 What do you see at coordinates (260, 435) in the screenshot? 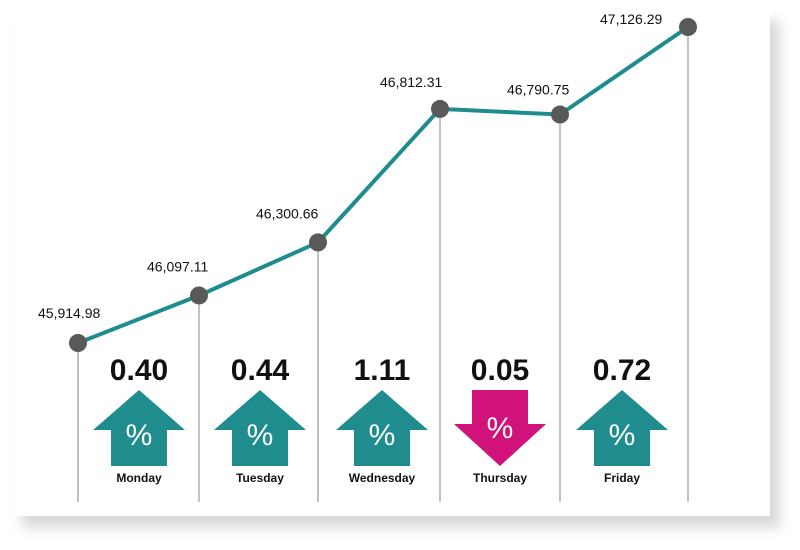
I see `percent-symbol-1: %` at bounding box center [260, 435].